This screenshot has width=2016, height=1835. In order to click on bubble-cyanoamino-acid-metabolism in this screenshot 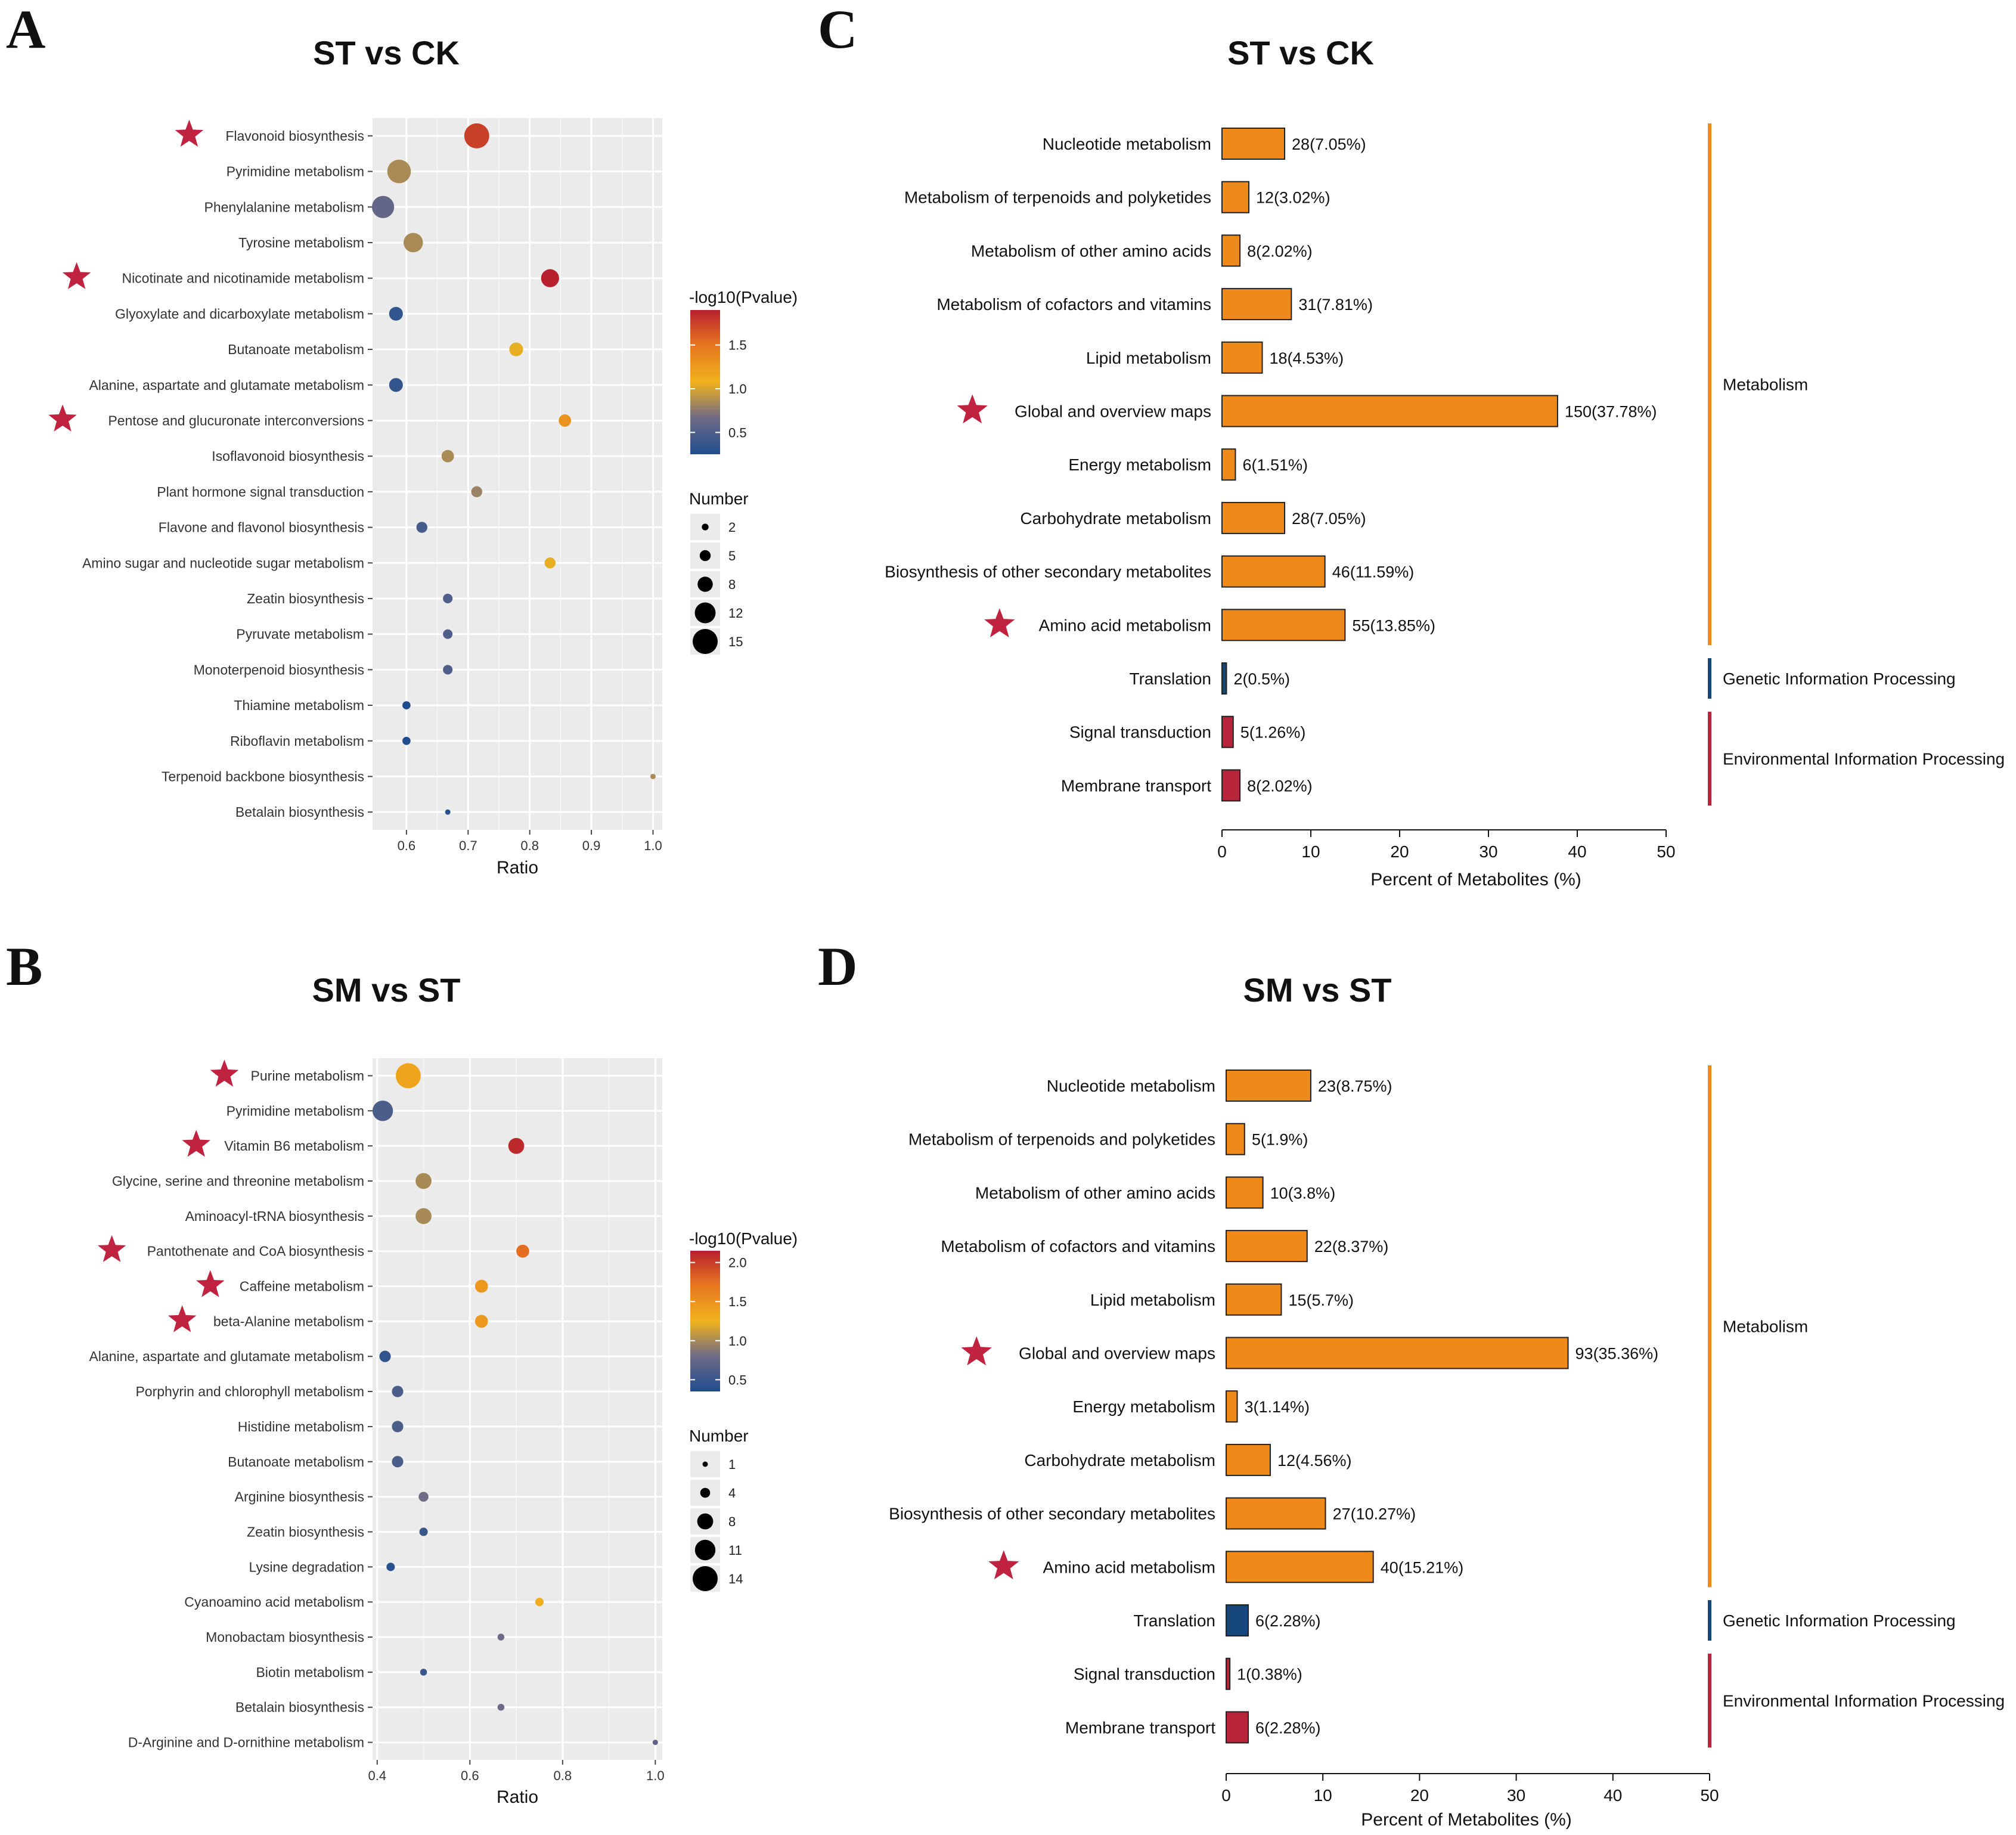, I will do `click(539, 1602)`.